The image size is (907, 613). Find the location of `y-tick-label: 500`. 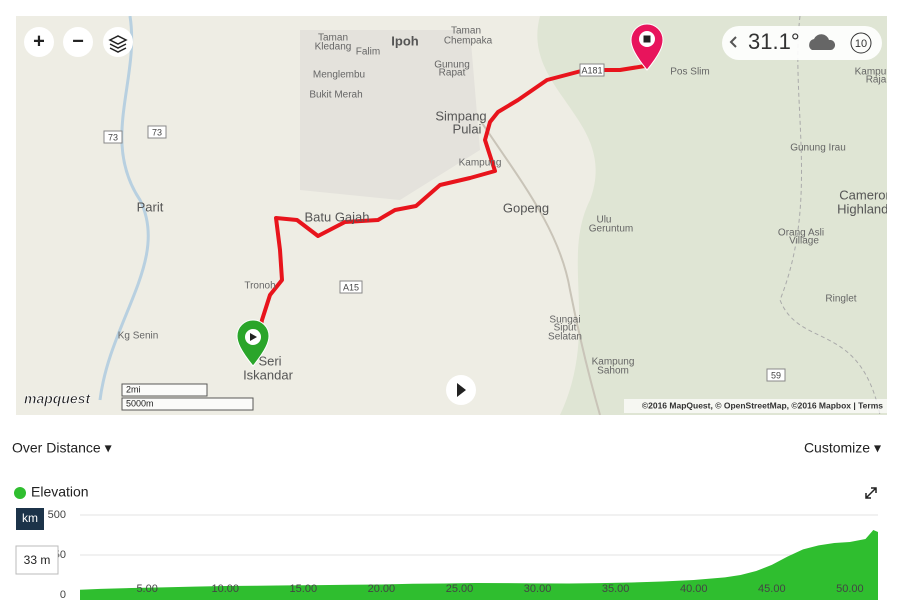

y-tick-label: 500 is located at coordinates (57, 515).